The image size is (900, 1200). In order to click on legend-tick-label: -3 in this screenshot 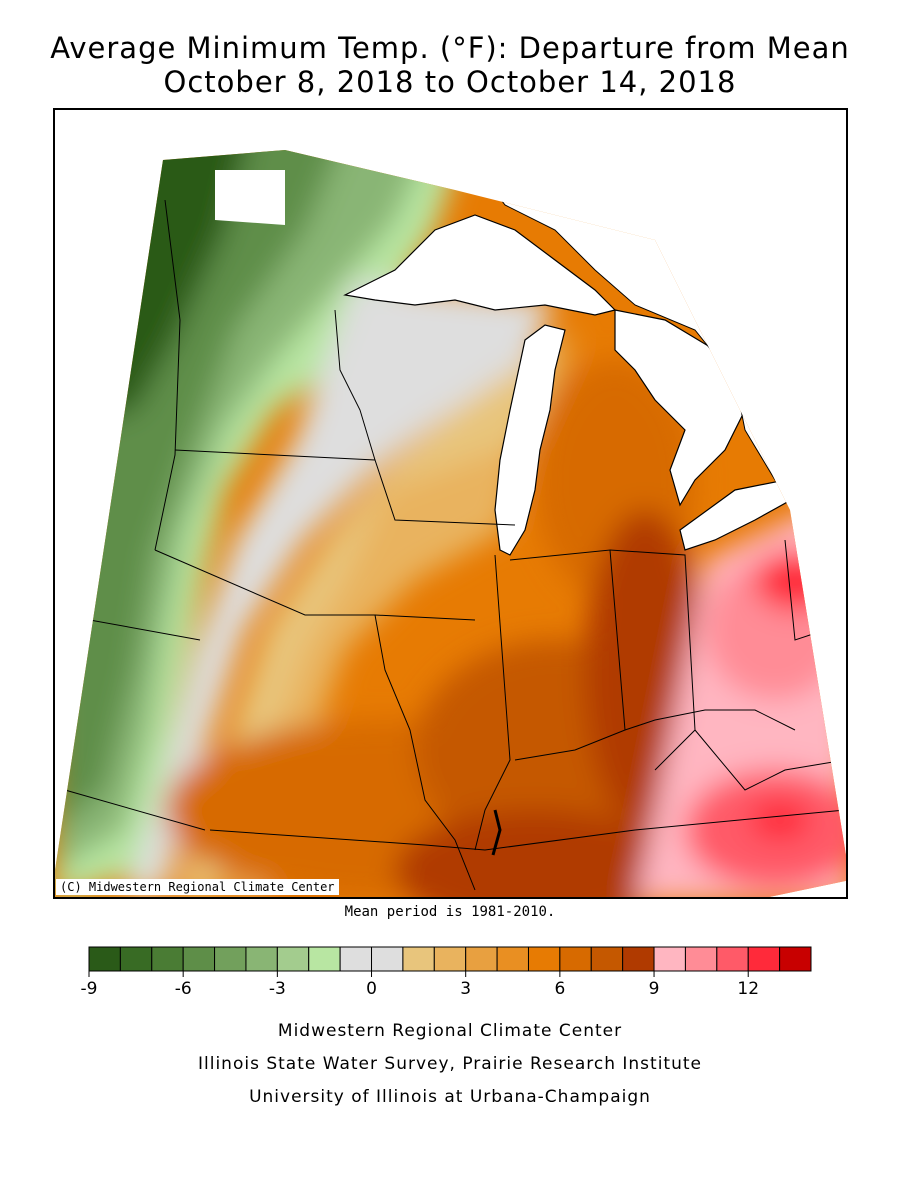, I will do `click(277, 989)`.